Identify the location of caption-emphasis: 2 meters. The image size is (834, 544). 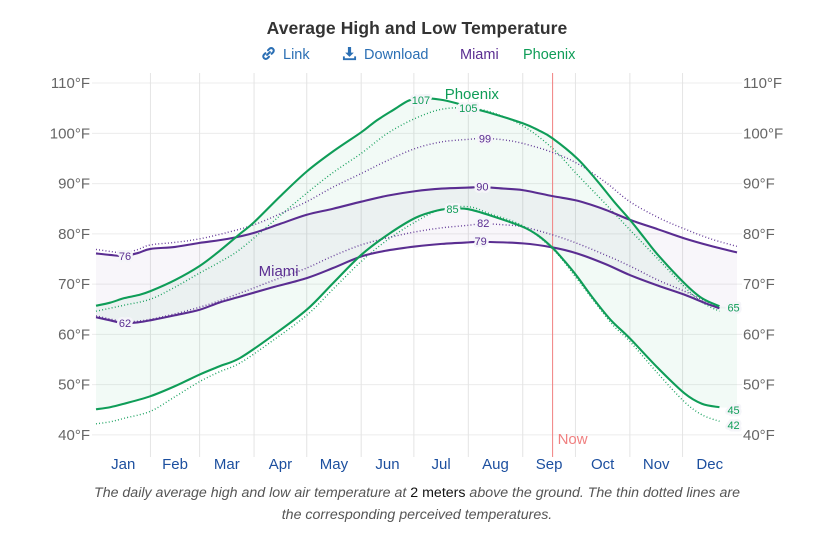
(438, 493).